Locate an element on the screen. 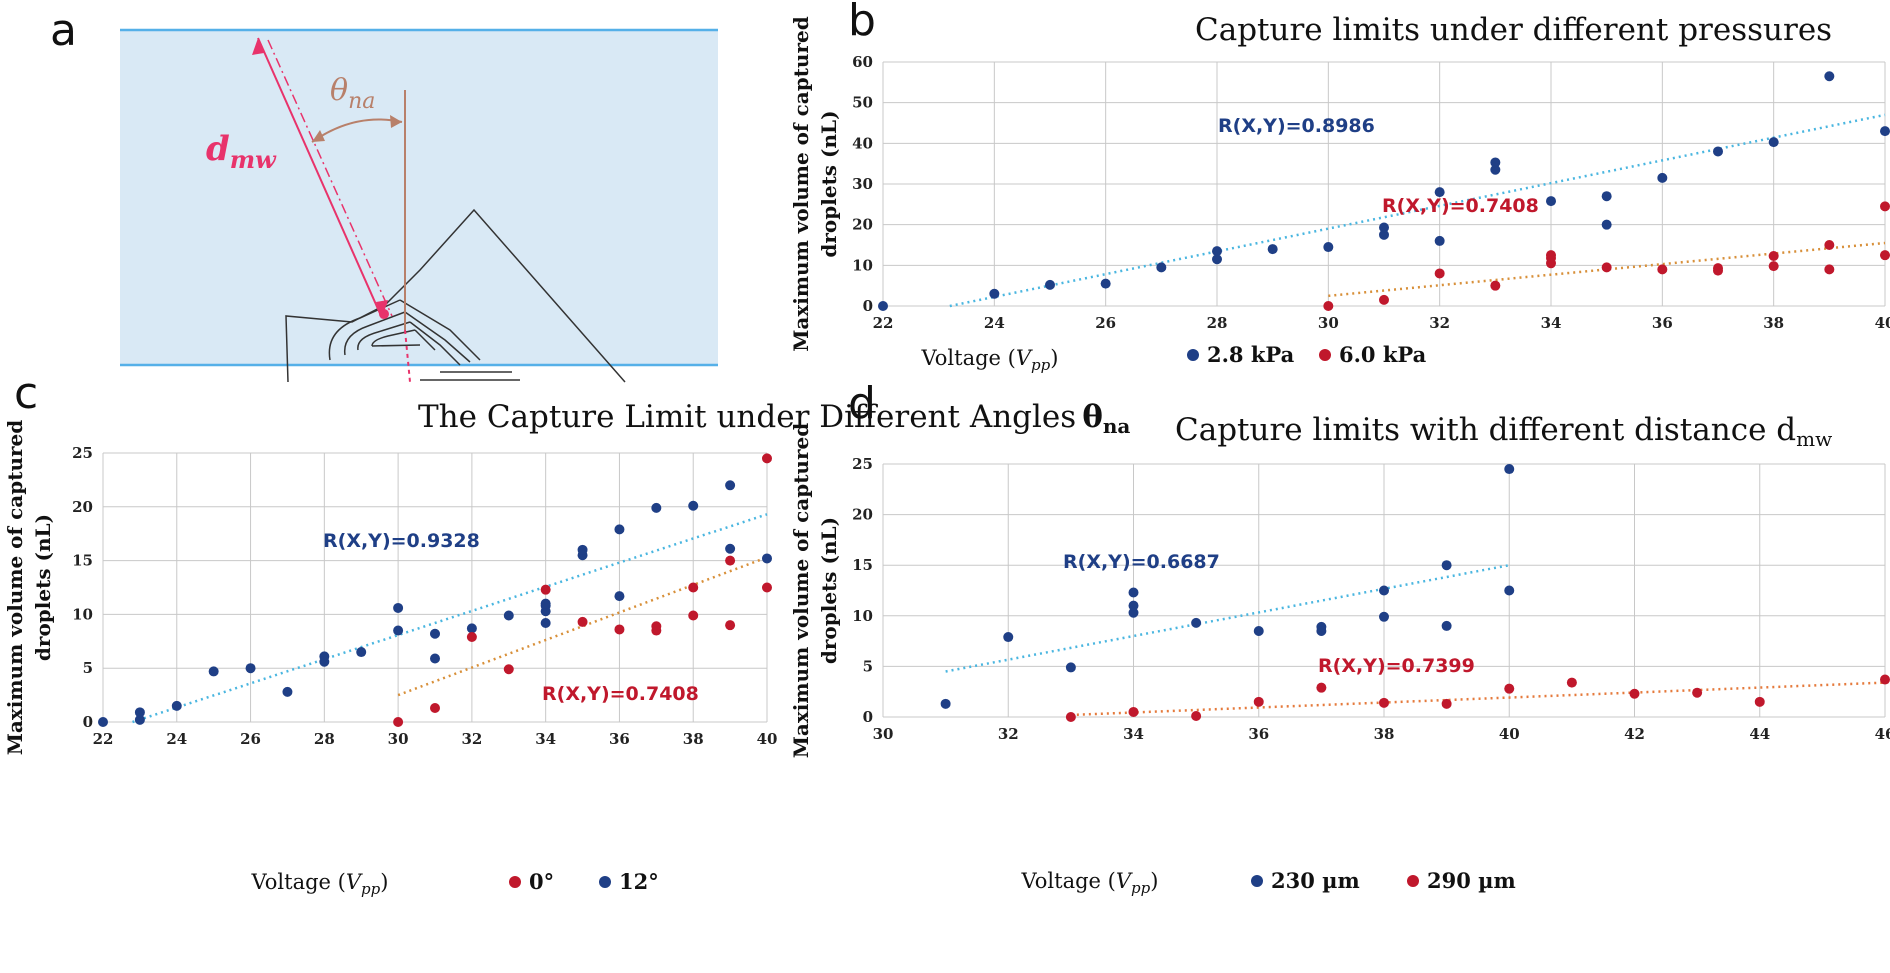 This screenshot has width=1890, height=973. x-tick-label: 42 is located at coordinates (1634, 734).